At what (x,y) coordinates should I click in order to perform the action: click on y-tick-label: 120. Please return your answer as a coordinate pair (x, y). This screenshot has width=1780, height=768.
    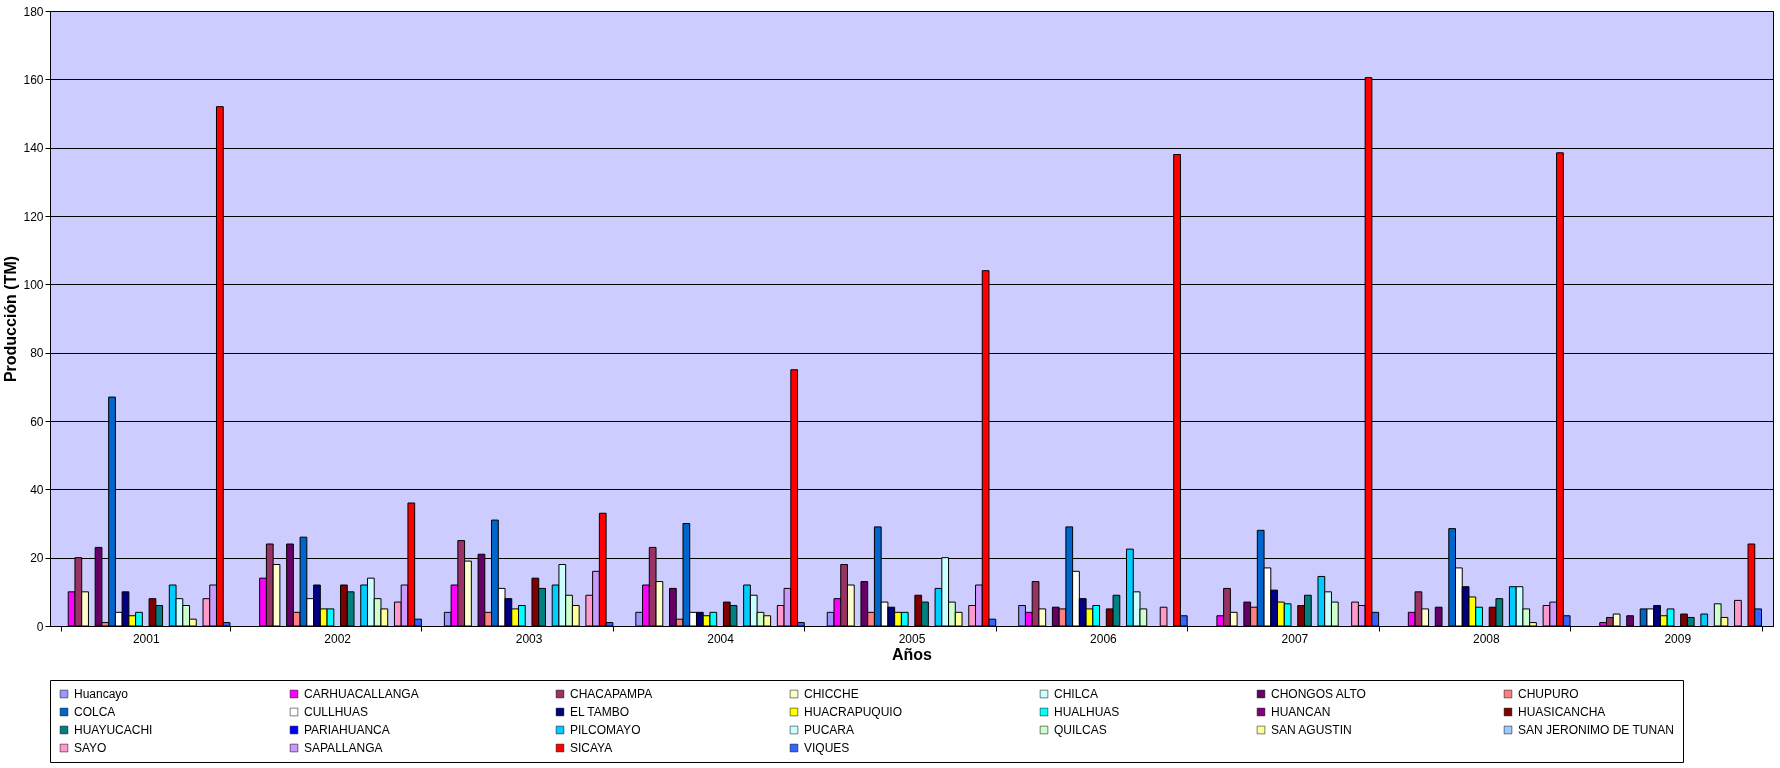
    Looking at the image, I should click on (33, 216).